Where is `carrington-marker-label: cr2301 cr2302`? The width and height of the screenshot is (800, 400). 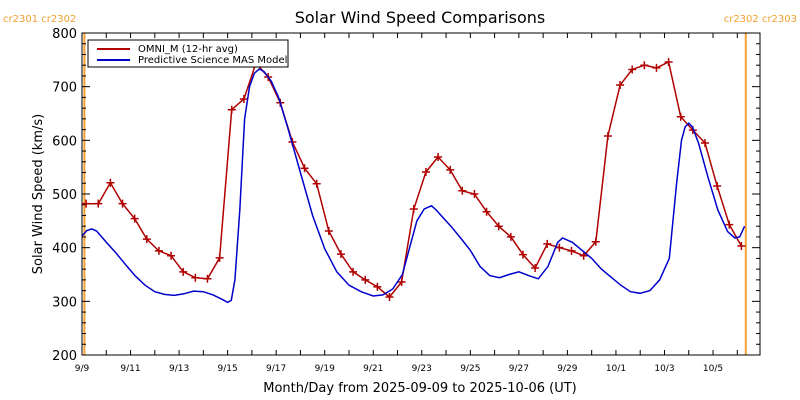
carrington-marker-label: cr2301 cr2302 is located at coordinates (39, 19).